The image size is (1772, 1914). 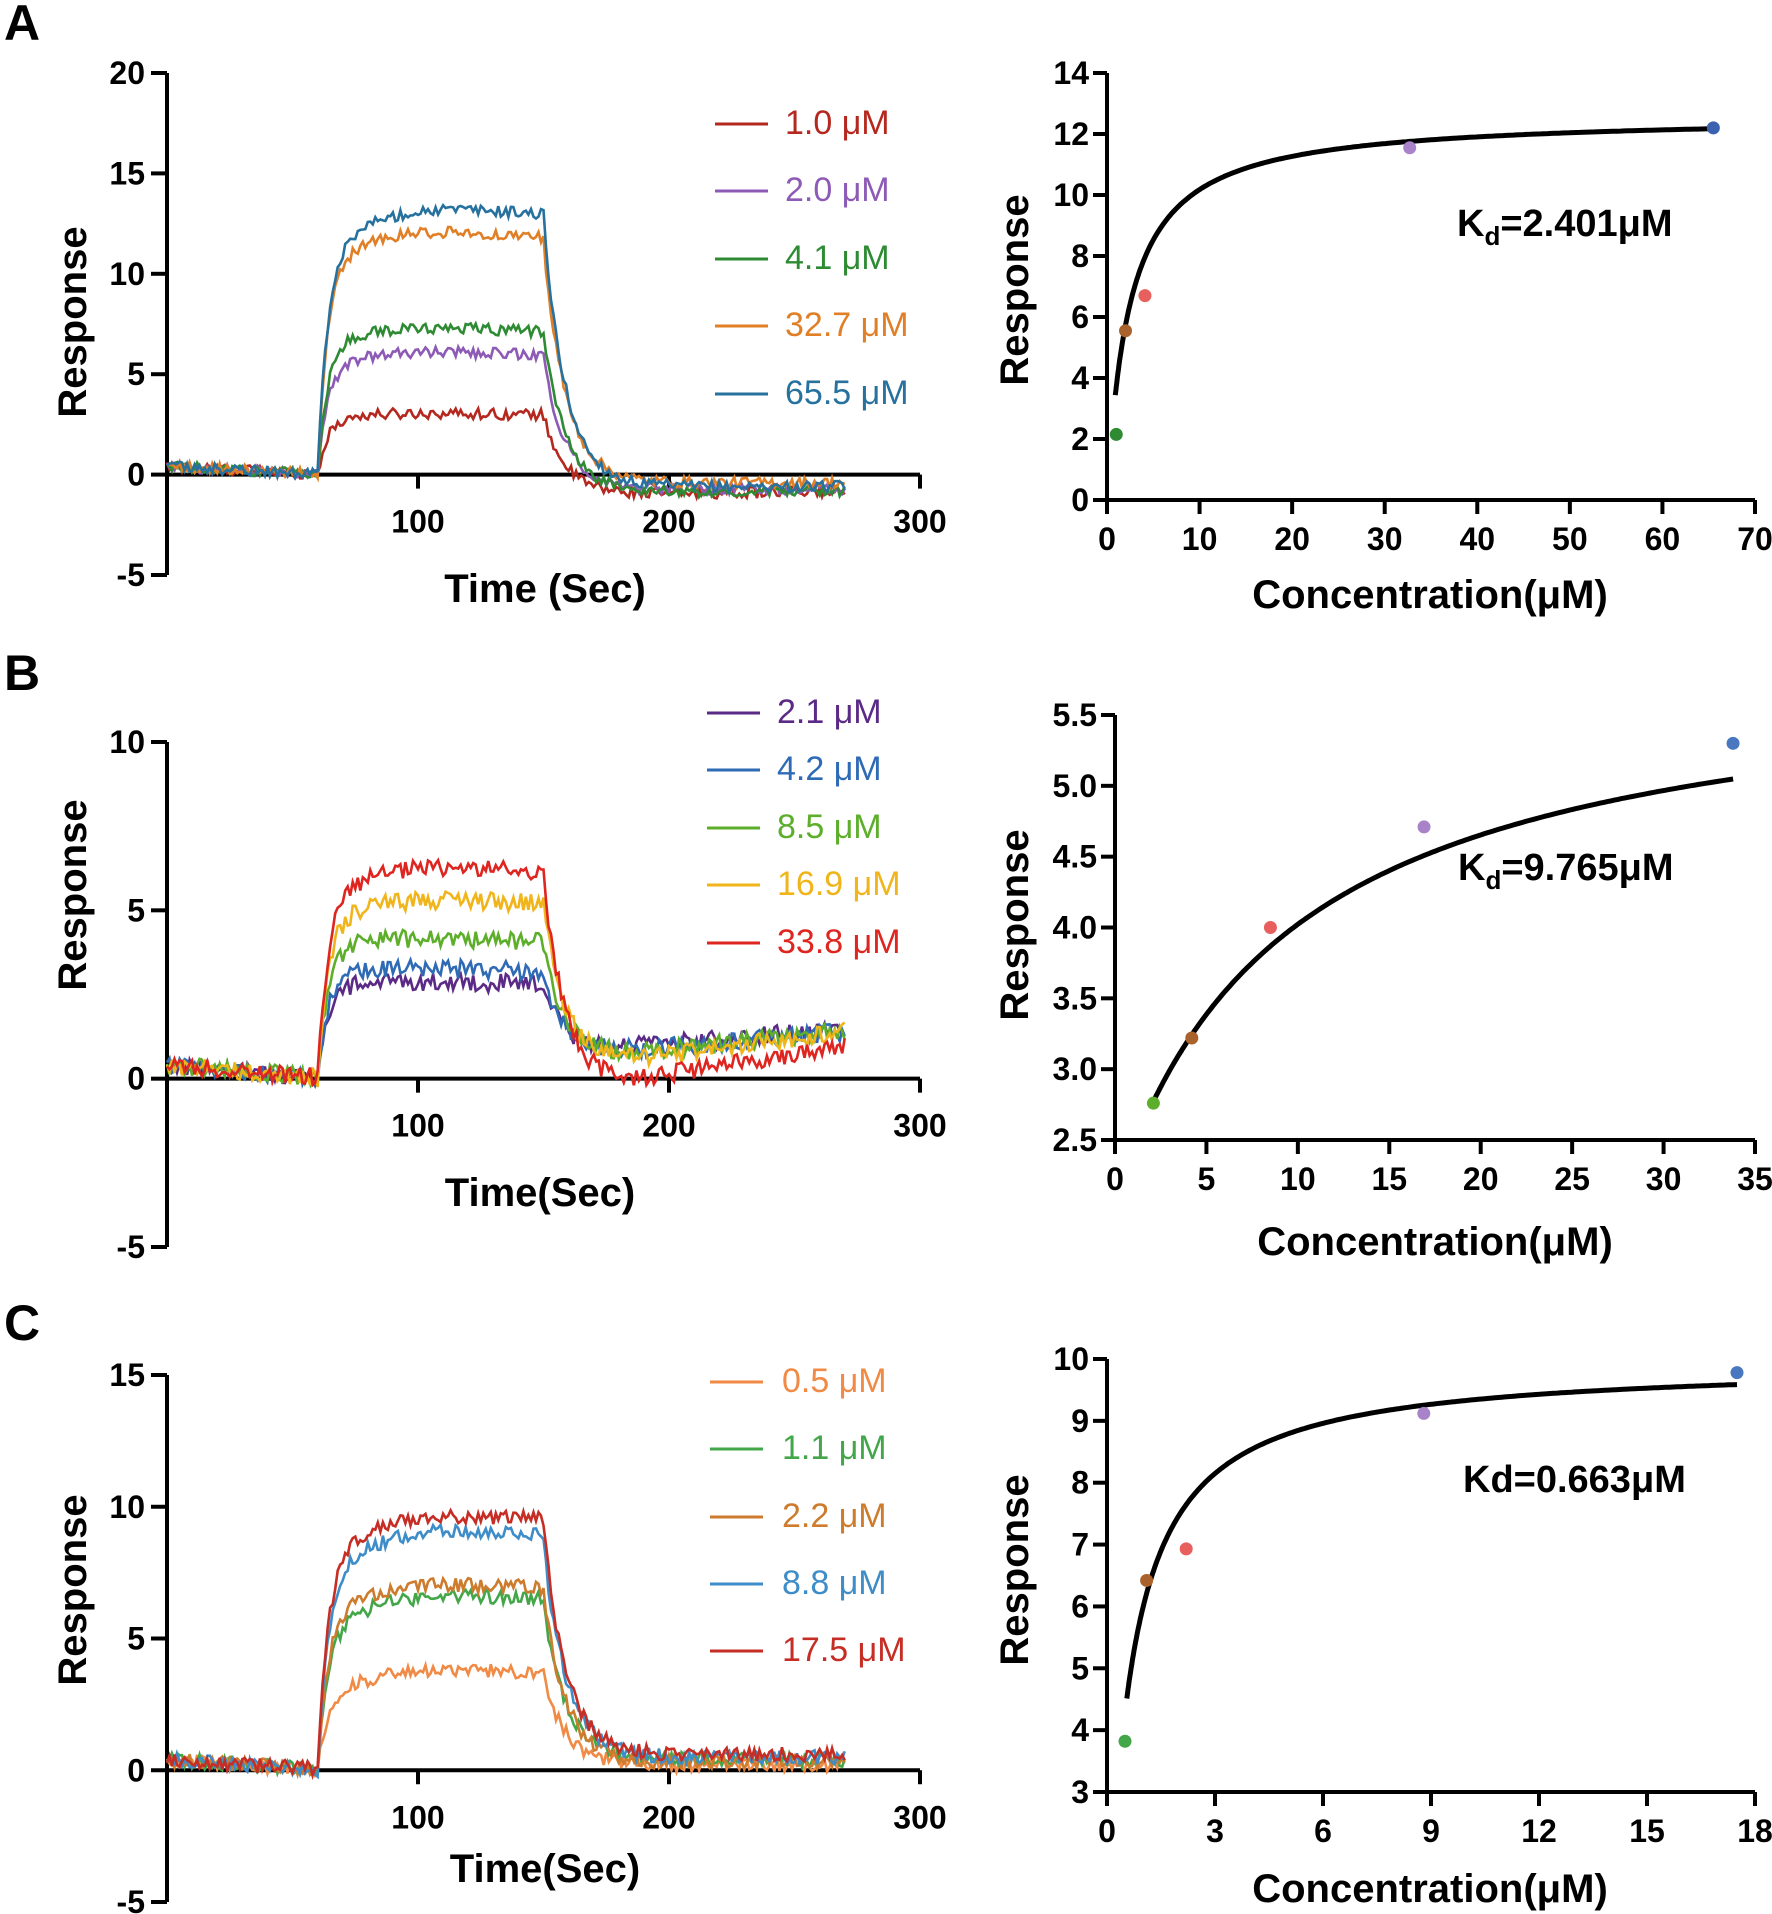 I want to click on sensorgram-a-legend: 1.0 μM 2.0 μM 4.1 μM 32.7 μM 65.5 μM, so click(x=812, y=258).